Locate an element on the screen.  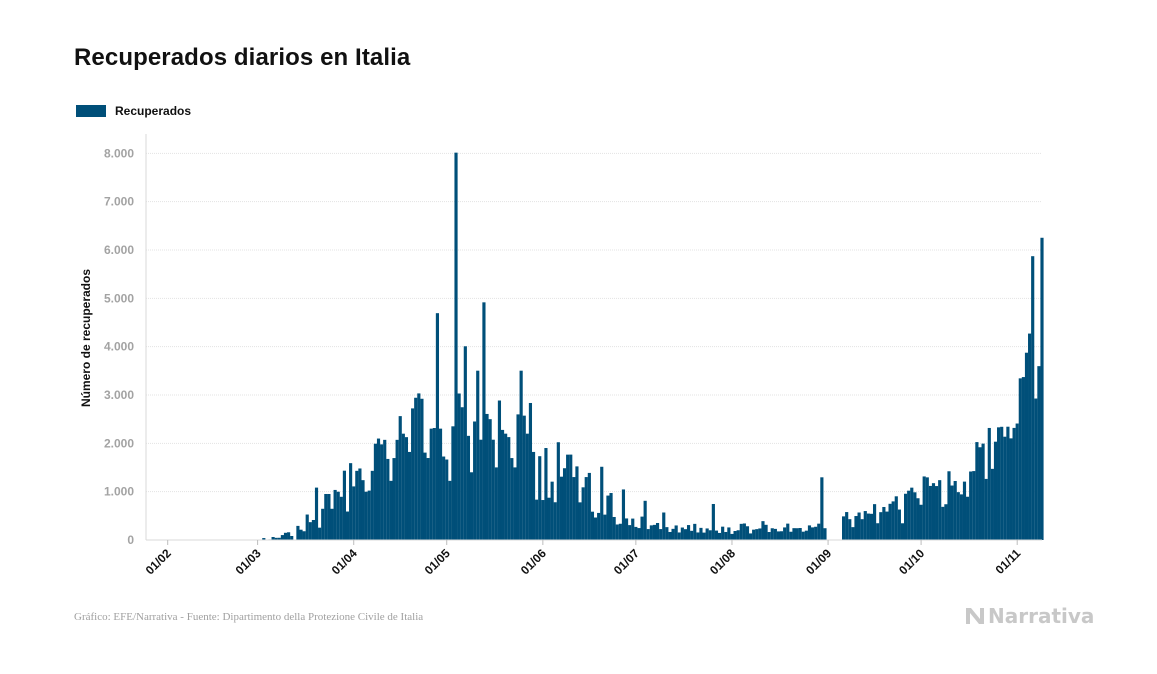
x-tick-label: 01/02 is located at coordinates (158, 561).